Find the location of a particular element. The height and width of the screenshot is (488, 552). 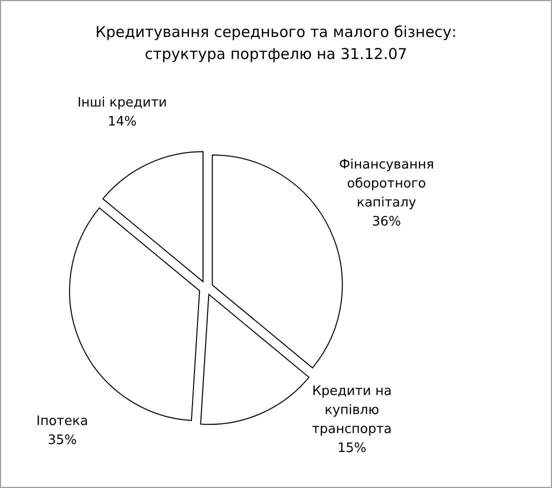

data-label: 15% is located at coordinates (351, 448).